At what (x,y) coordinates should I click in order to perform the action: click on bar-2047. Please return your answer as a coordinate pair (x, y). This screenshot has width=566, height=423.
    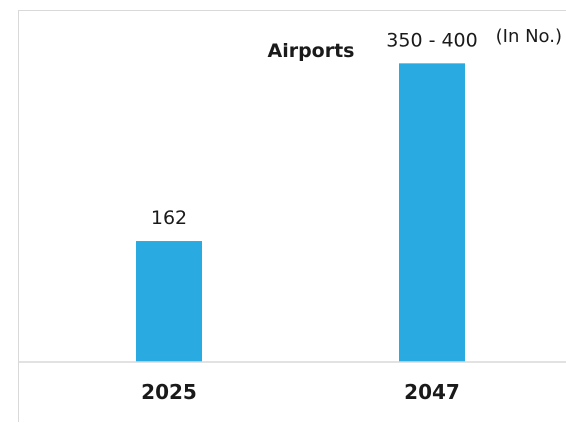
    Looking at the image, I should click on (432, 212).